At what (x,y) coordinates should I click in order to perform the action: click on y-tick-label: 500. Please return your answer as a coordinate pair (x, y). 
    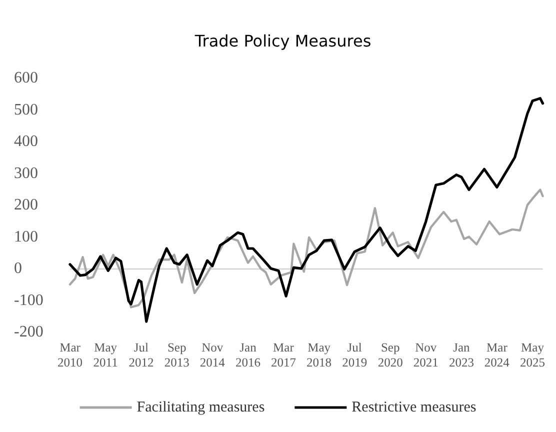
    Looking at the image, I should click on (26, 109).